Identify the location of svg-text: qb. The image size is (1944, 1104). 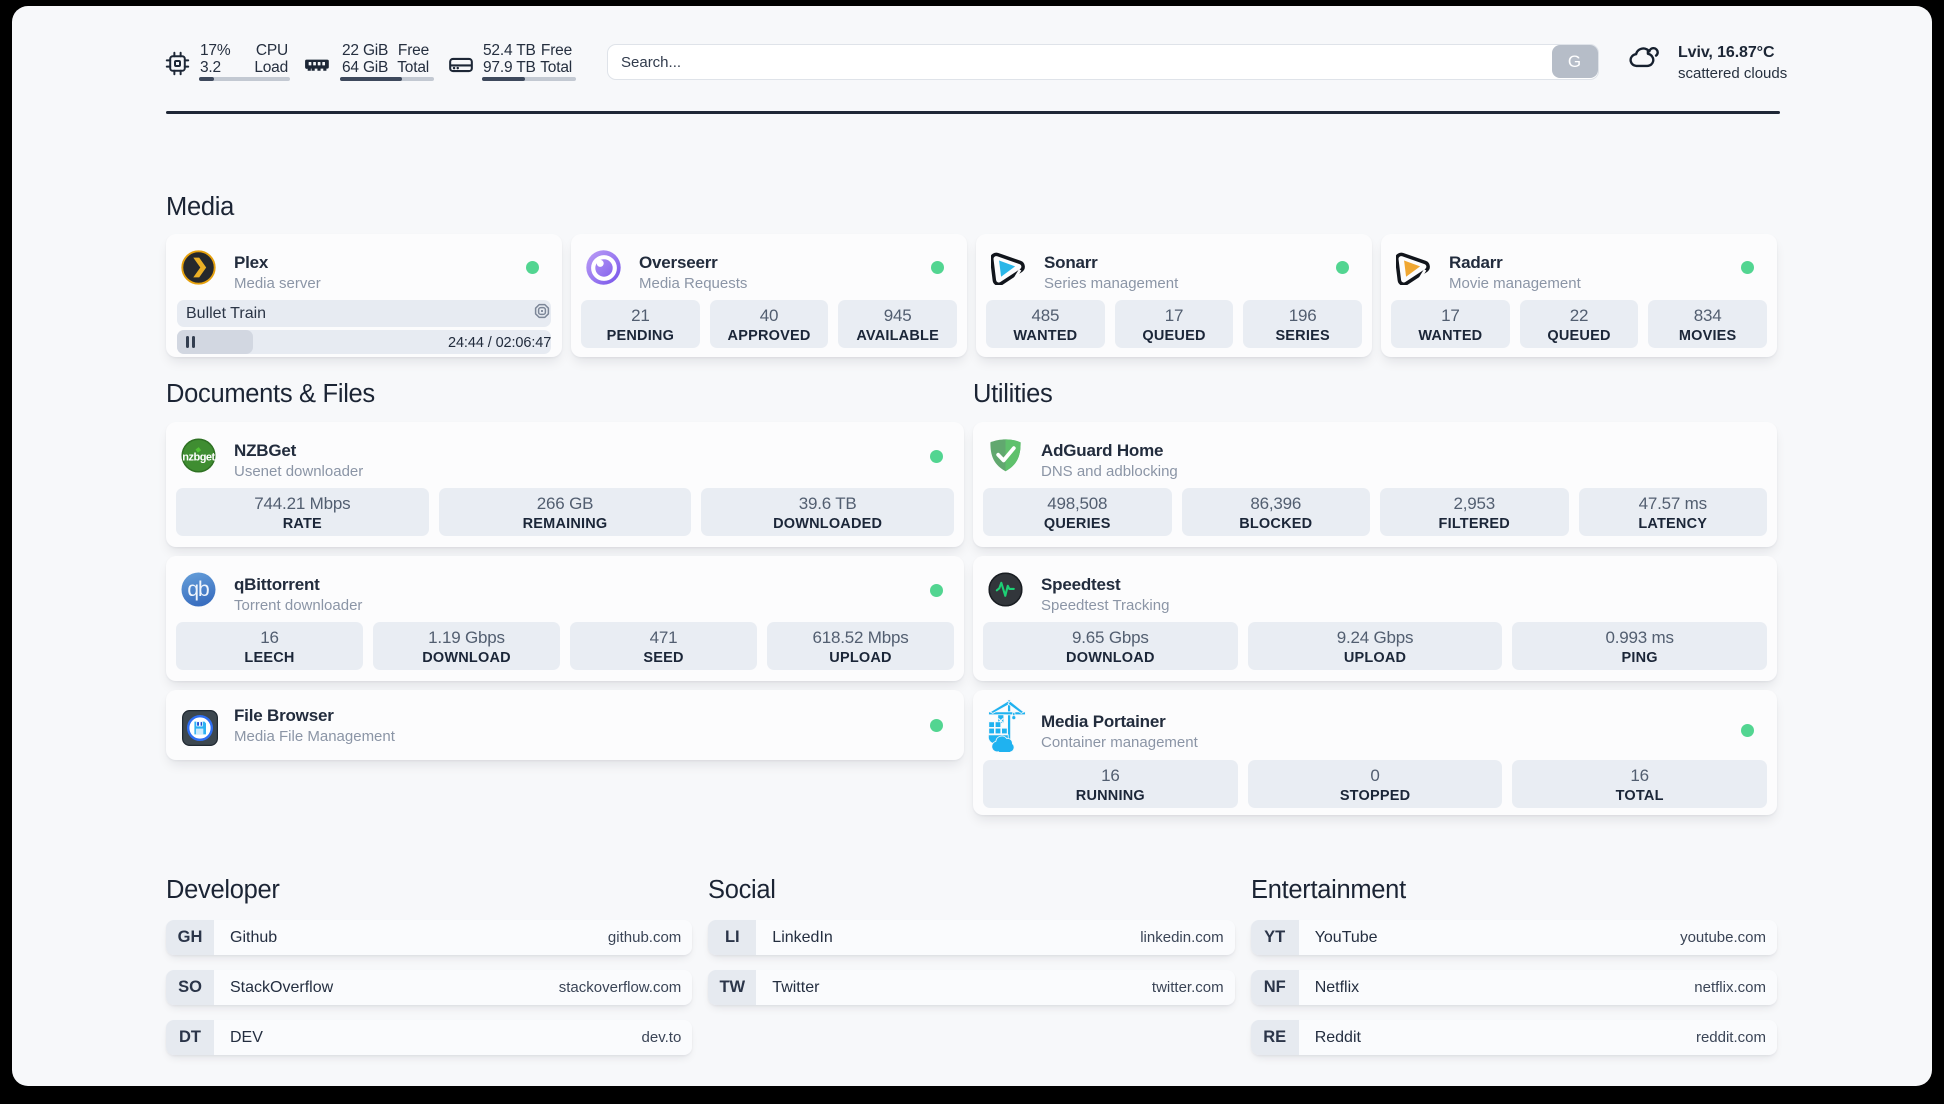
(198, 589).